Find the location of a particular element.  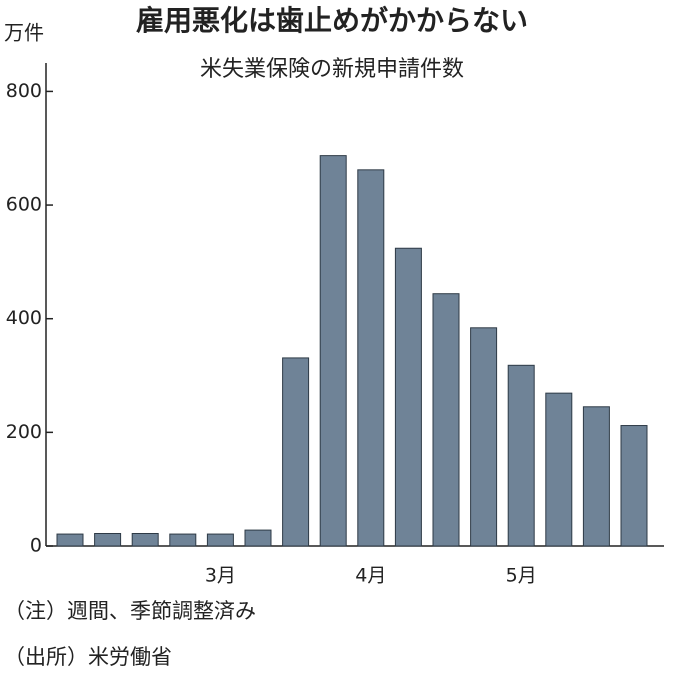

x-tick-label: 5月 is located at coordinates (521, 576).